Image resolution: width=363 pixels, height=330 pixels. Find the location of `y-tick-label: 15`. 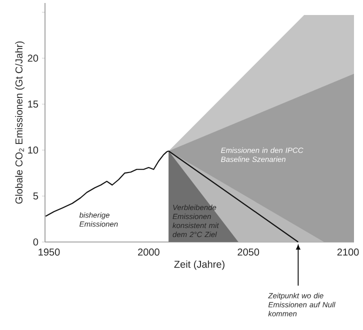

y-tick-label: 15 is located at coordinates (33, 104).